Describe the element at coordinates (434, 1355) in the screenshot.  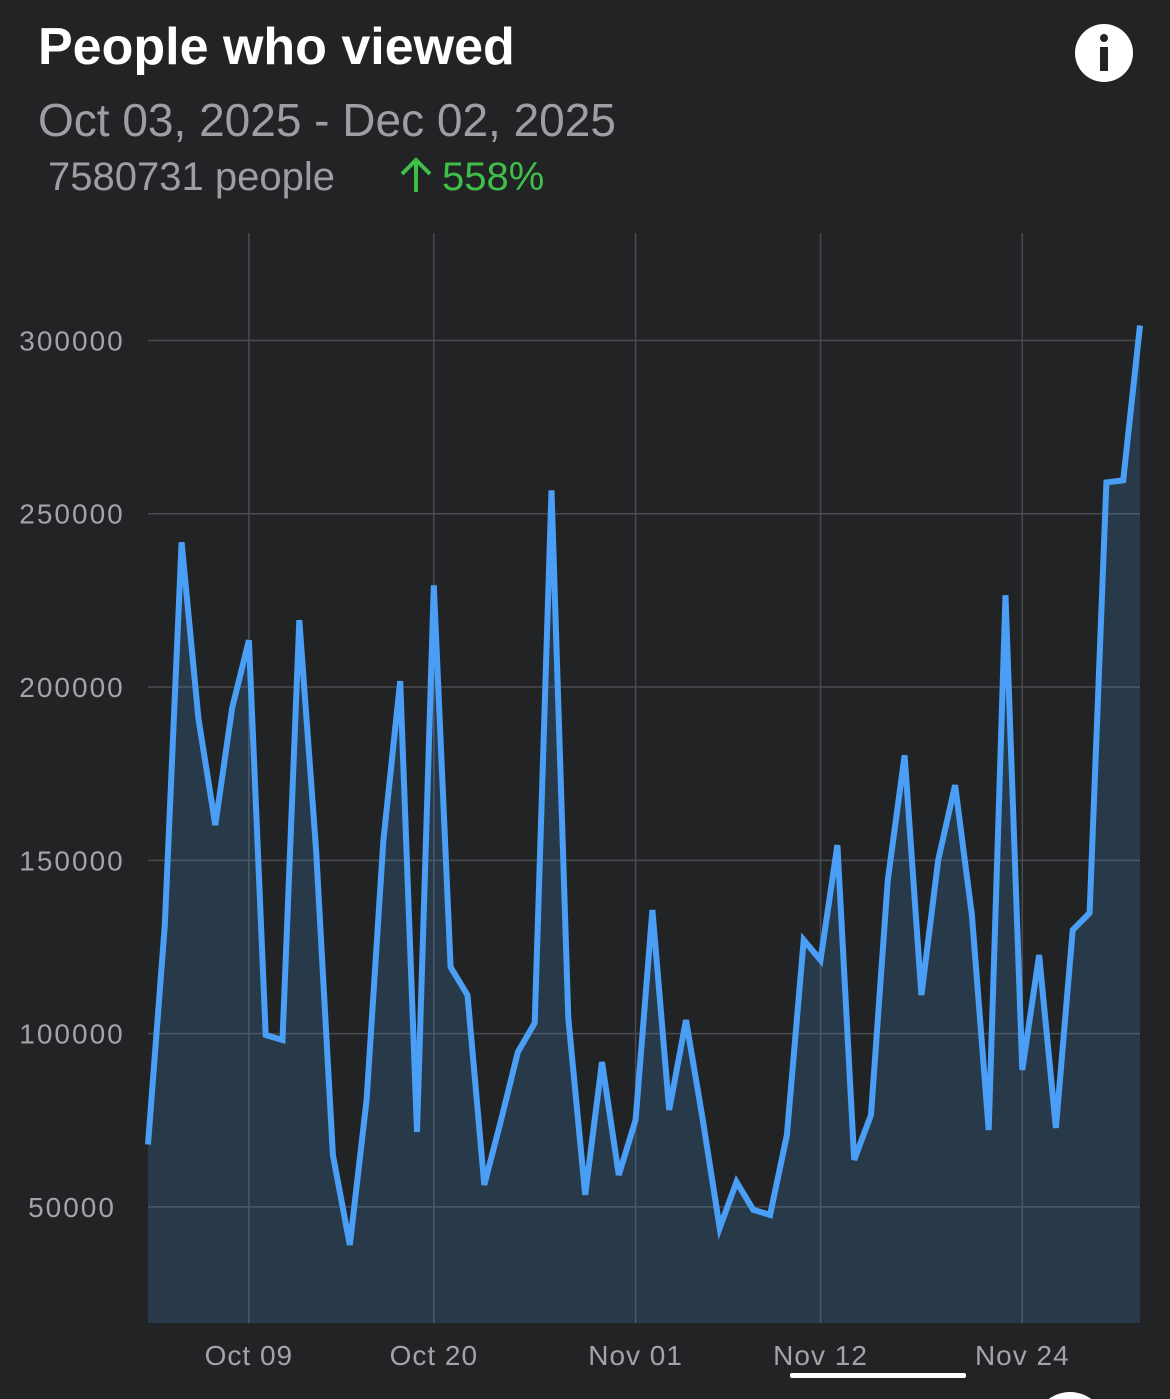
I see `x-tick-label: Oct 20` at that location.